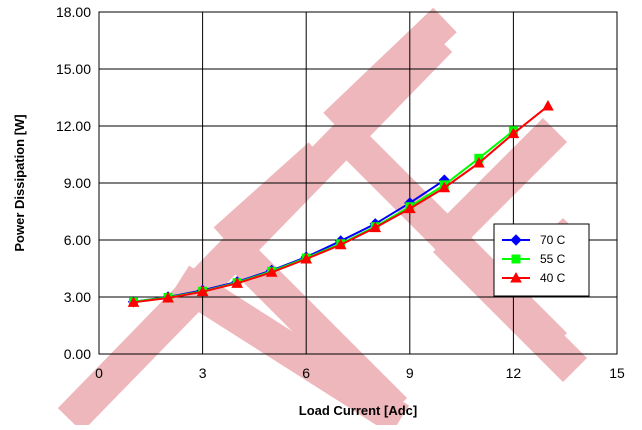  I want to click on y-tick-label: 0.00, so click(77, 354).